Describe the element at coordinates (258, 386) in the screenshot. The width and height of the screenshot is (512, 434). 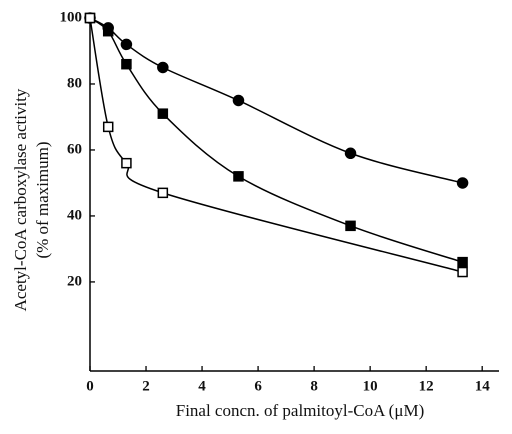
I see `x-tick-label: 6` at that location.